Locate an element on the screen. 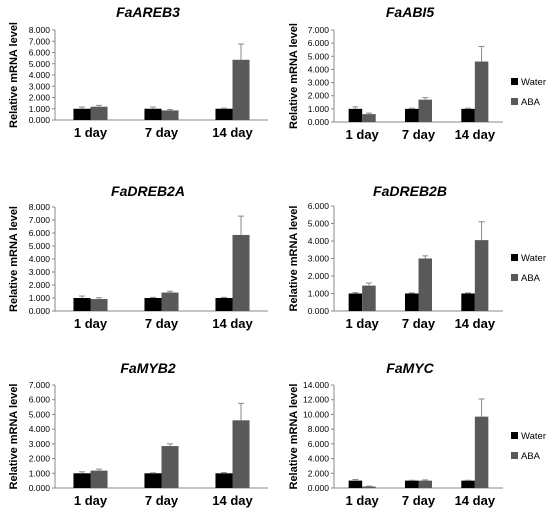 The width and height of the screenshot is (550, 513). chart-title: FaMYC is located at coordinates (410, 368).